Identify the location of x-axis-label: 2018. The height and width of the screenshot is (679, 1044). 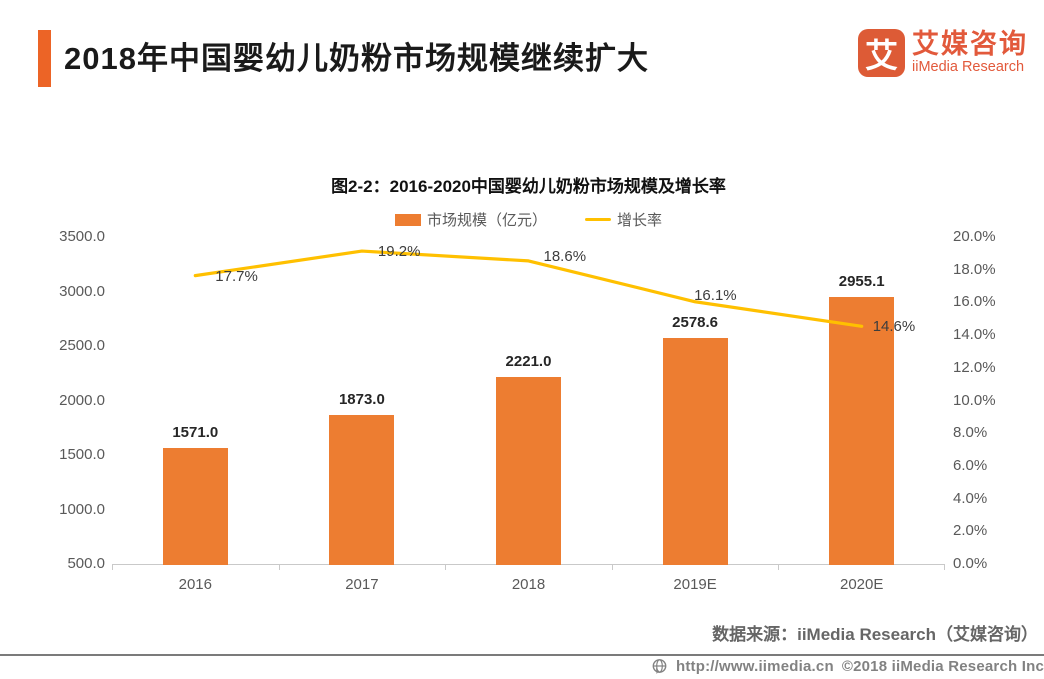
(528, 584).